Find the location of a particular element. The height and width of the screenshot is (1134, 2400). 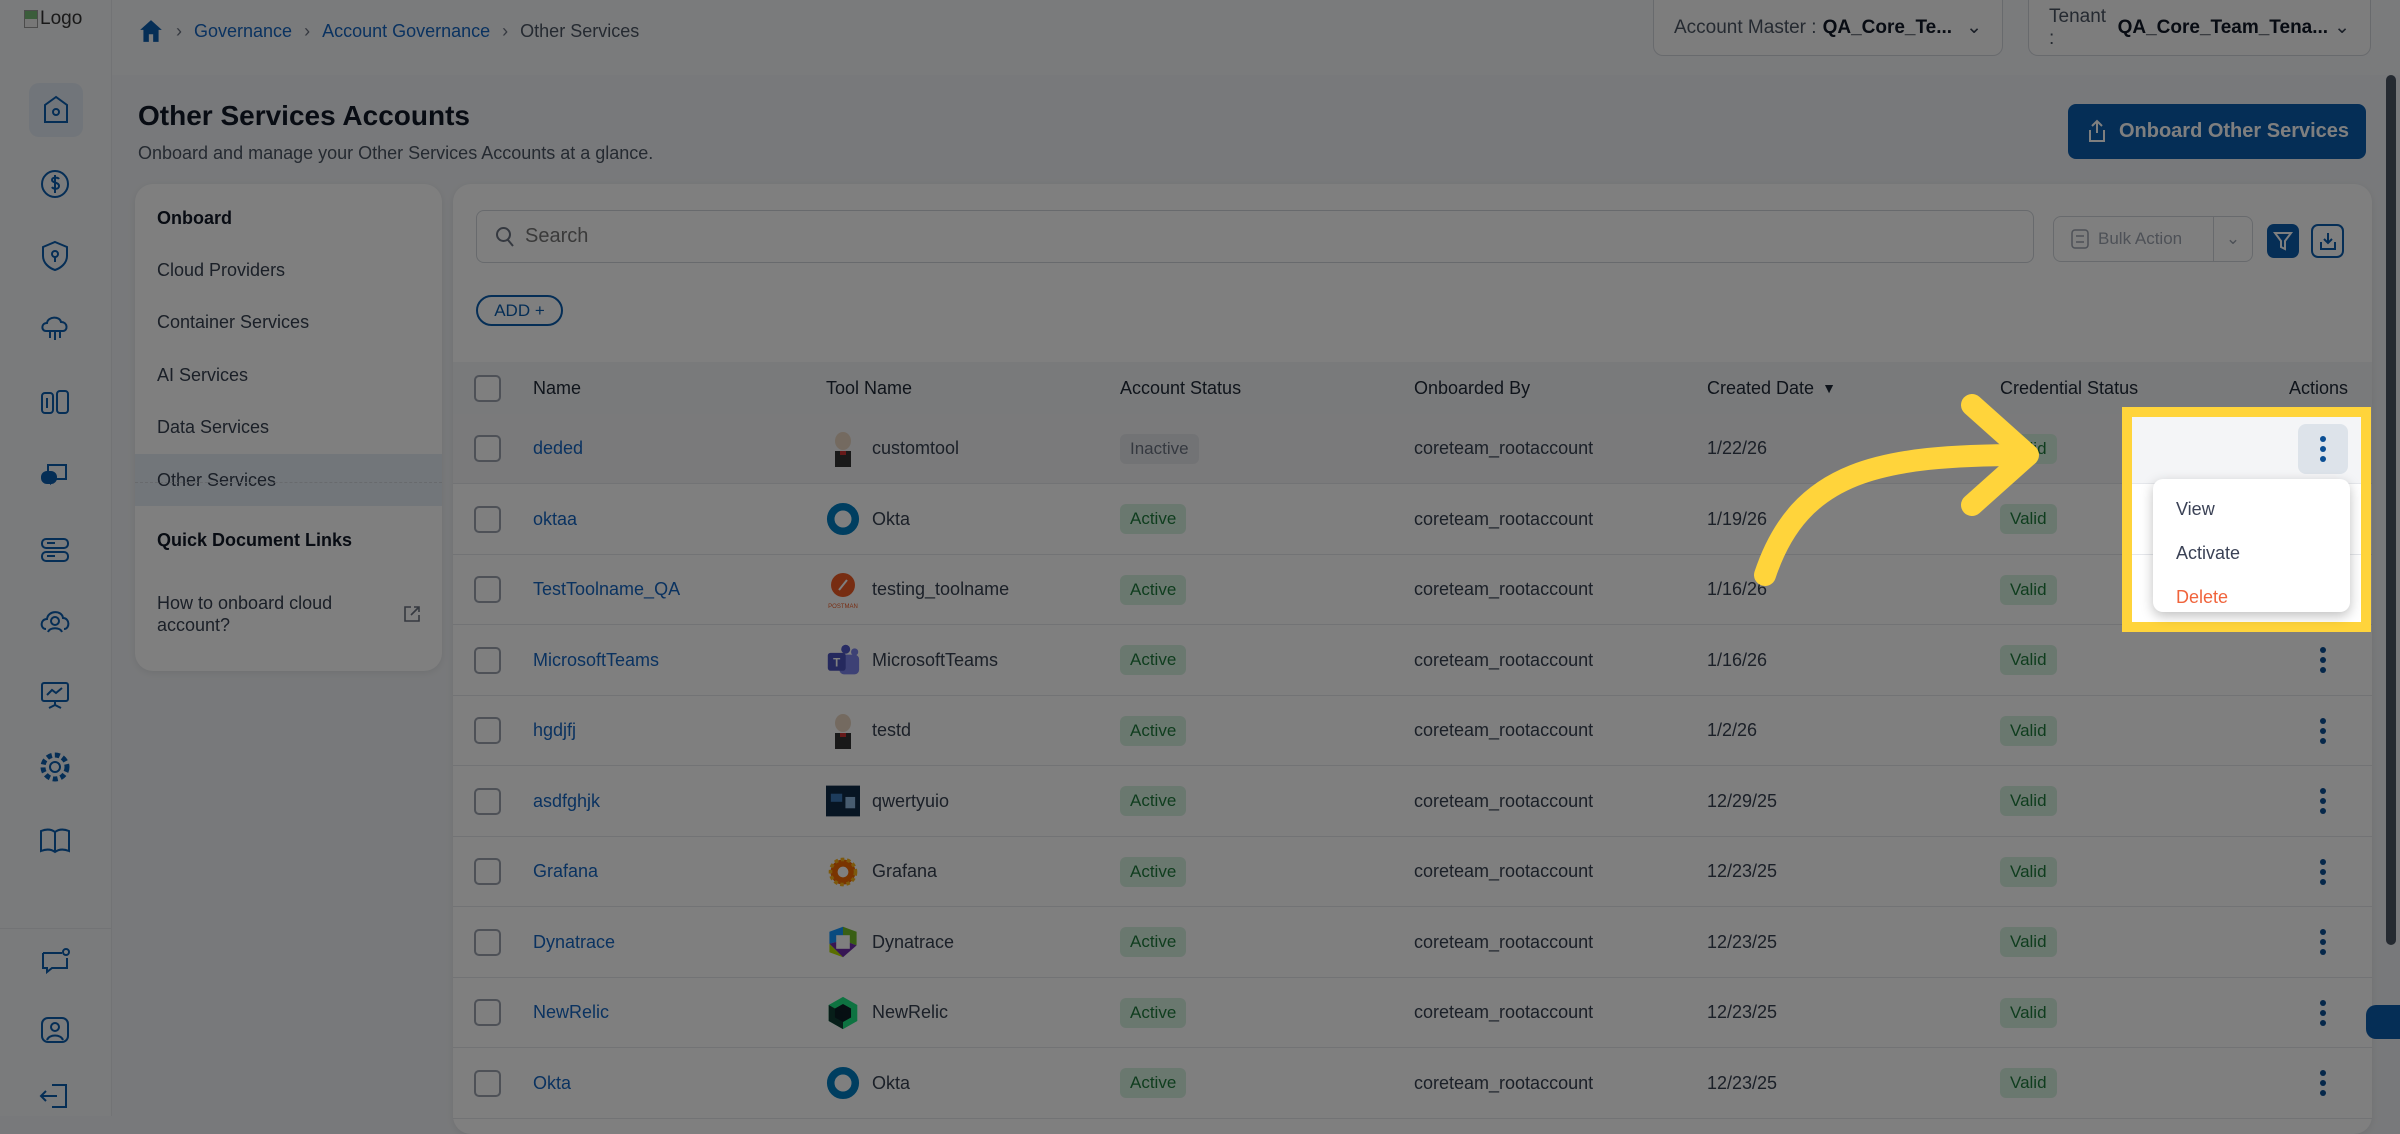

chevron-right-icon: › is located at coordinates (505, 30).